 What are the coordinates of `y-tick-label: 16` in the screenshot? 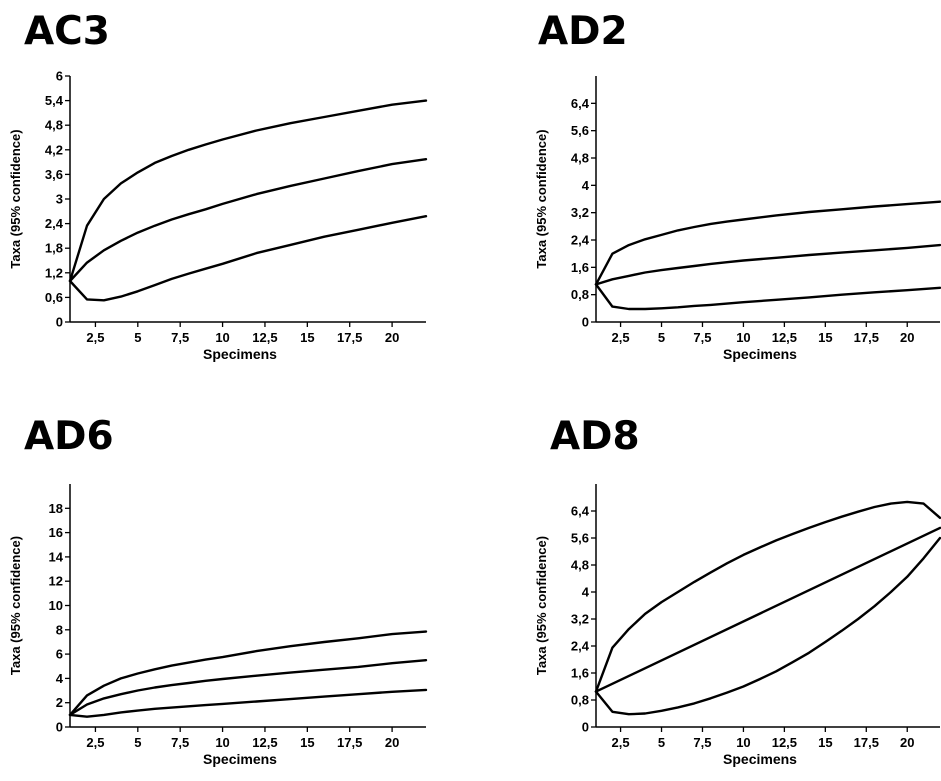 It's located at (56, 532).